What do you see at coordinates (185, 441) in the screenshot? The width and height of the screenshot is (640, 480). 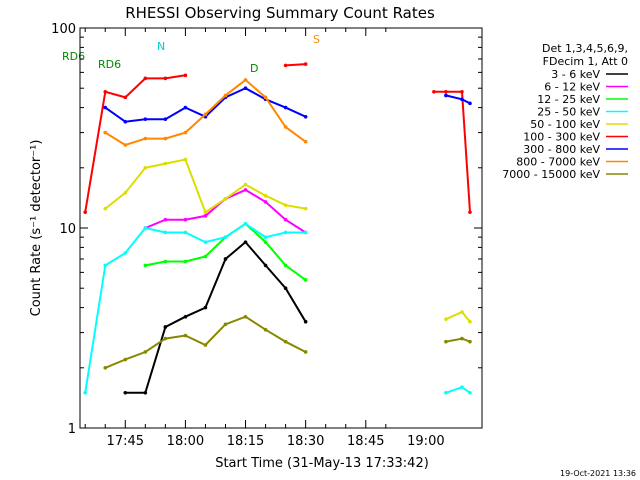 I see `x-tick-label: 18:00` at bounding box center [185, 441].